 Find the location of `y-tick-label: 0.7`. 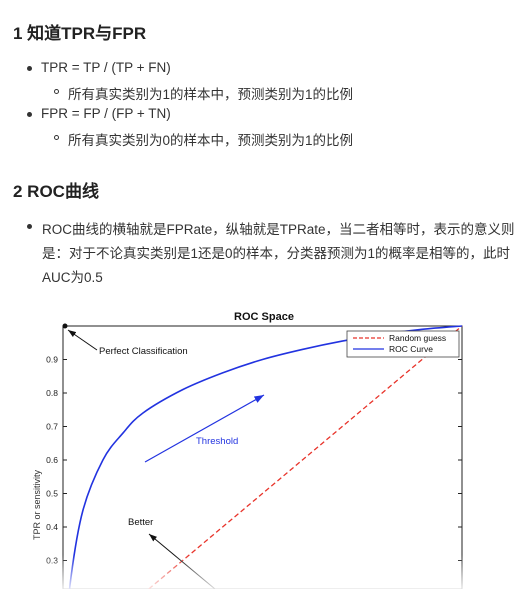

y-tick-label: 0.7 is located at coordinates (52, 427).